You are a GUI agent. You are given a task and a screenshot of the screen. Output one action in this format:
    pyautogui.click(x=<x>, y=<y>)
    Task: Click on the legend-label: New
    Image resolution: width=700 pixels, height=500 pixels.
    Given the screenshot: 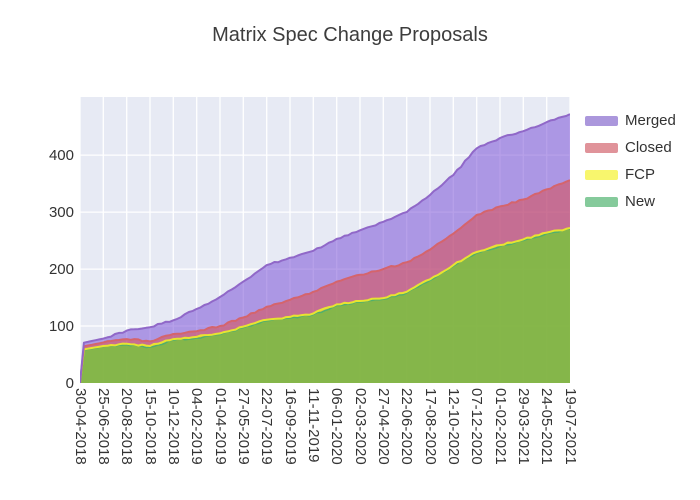 What is the action you would take?
    pyautogui.click(x=640, y=201)
    